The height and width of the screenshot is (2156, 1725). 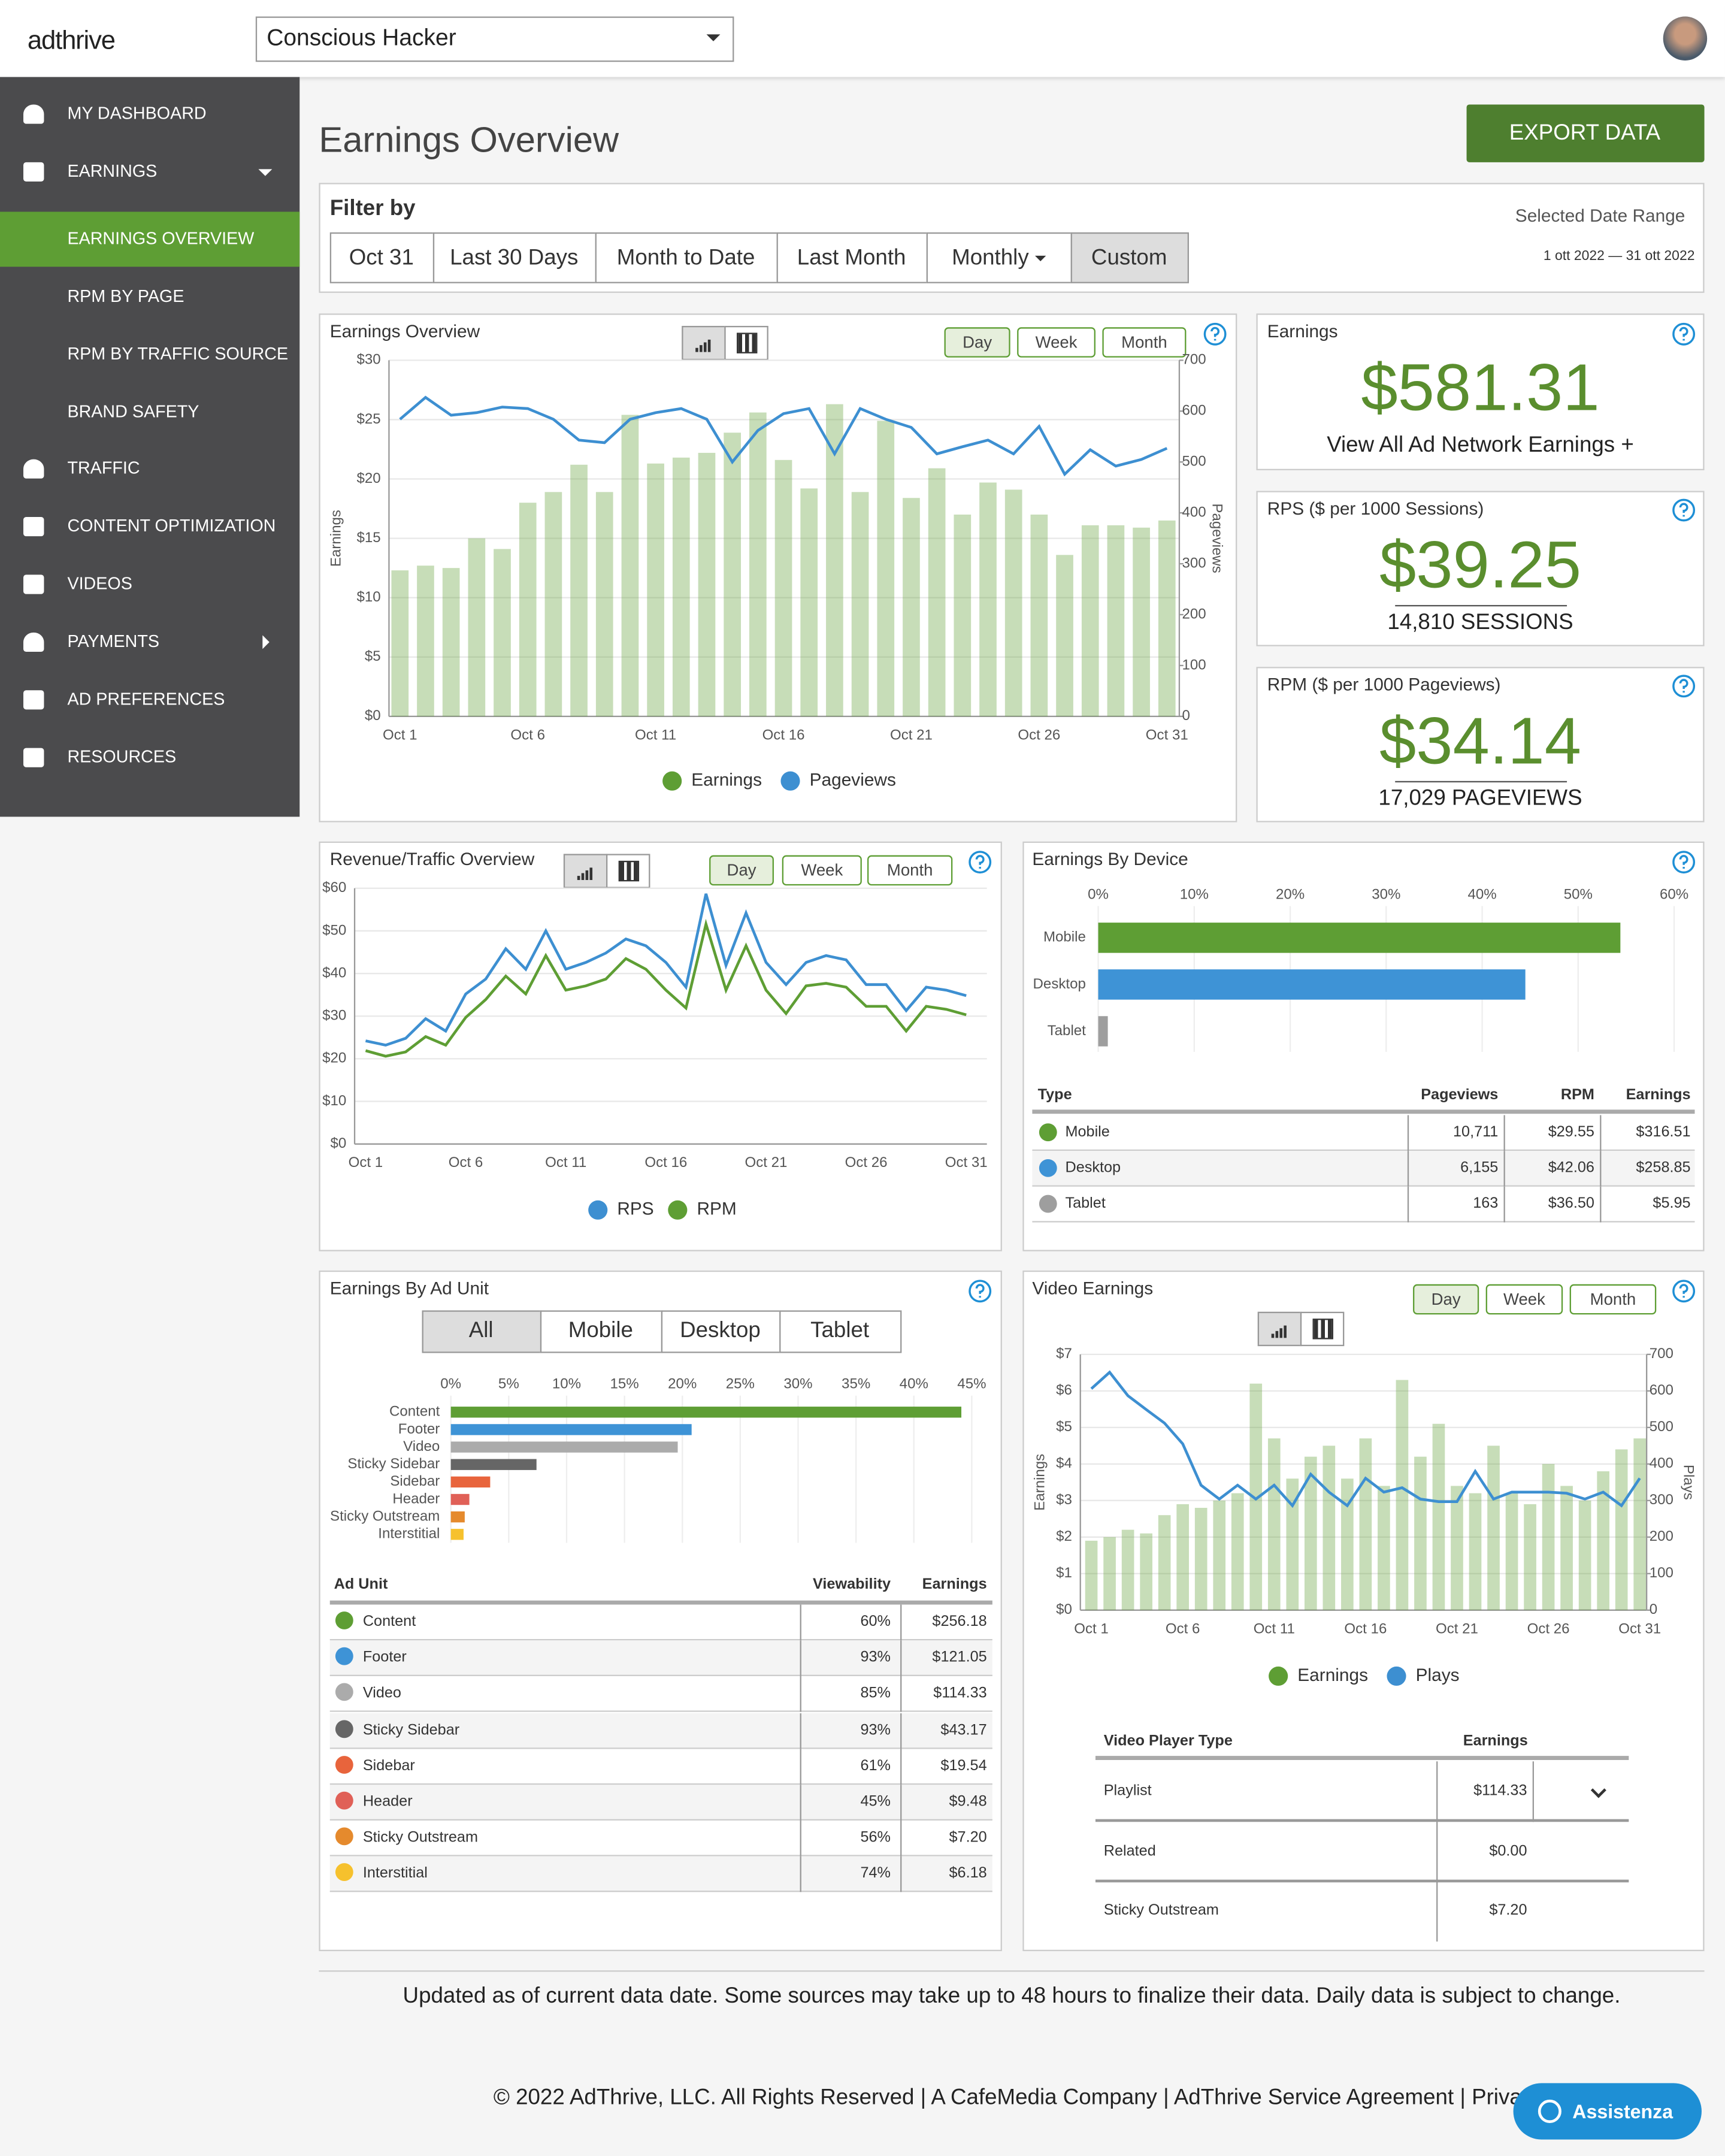 I want to click on nav-item: CONTENT OPTIMIZATION, so click(x=171, y=526).